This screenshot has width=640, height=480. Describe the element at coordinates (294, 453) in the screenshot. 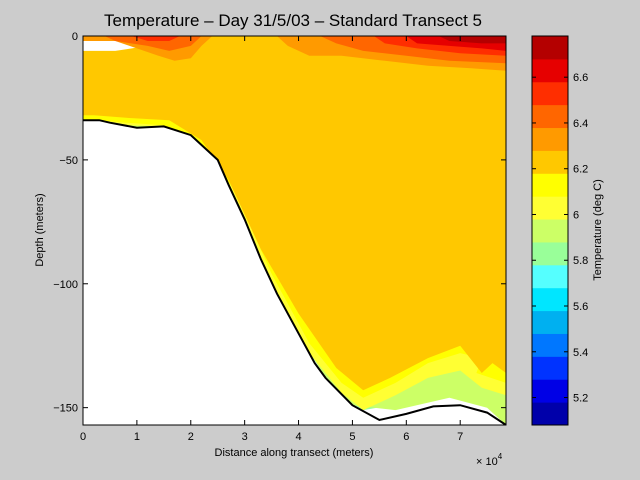

I see `x-axis-label: Distance along transect (meters)` at that location.